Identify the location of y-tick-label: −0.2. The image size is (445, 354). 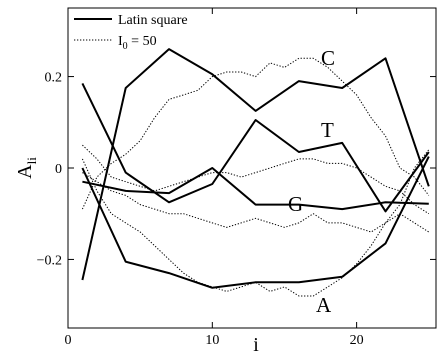
(49, 260).